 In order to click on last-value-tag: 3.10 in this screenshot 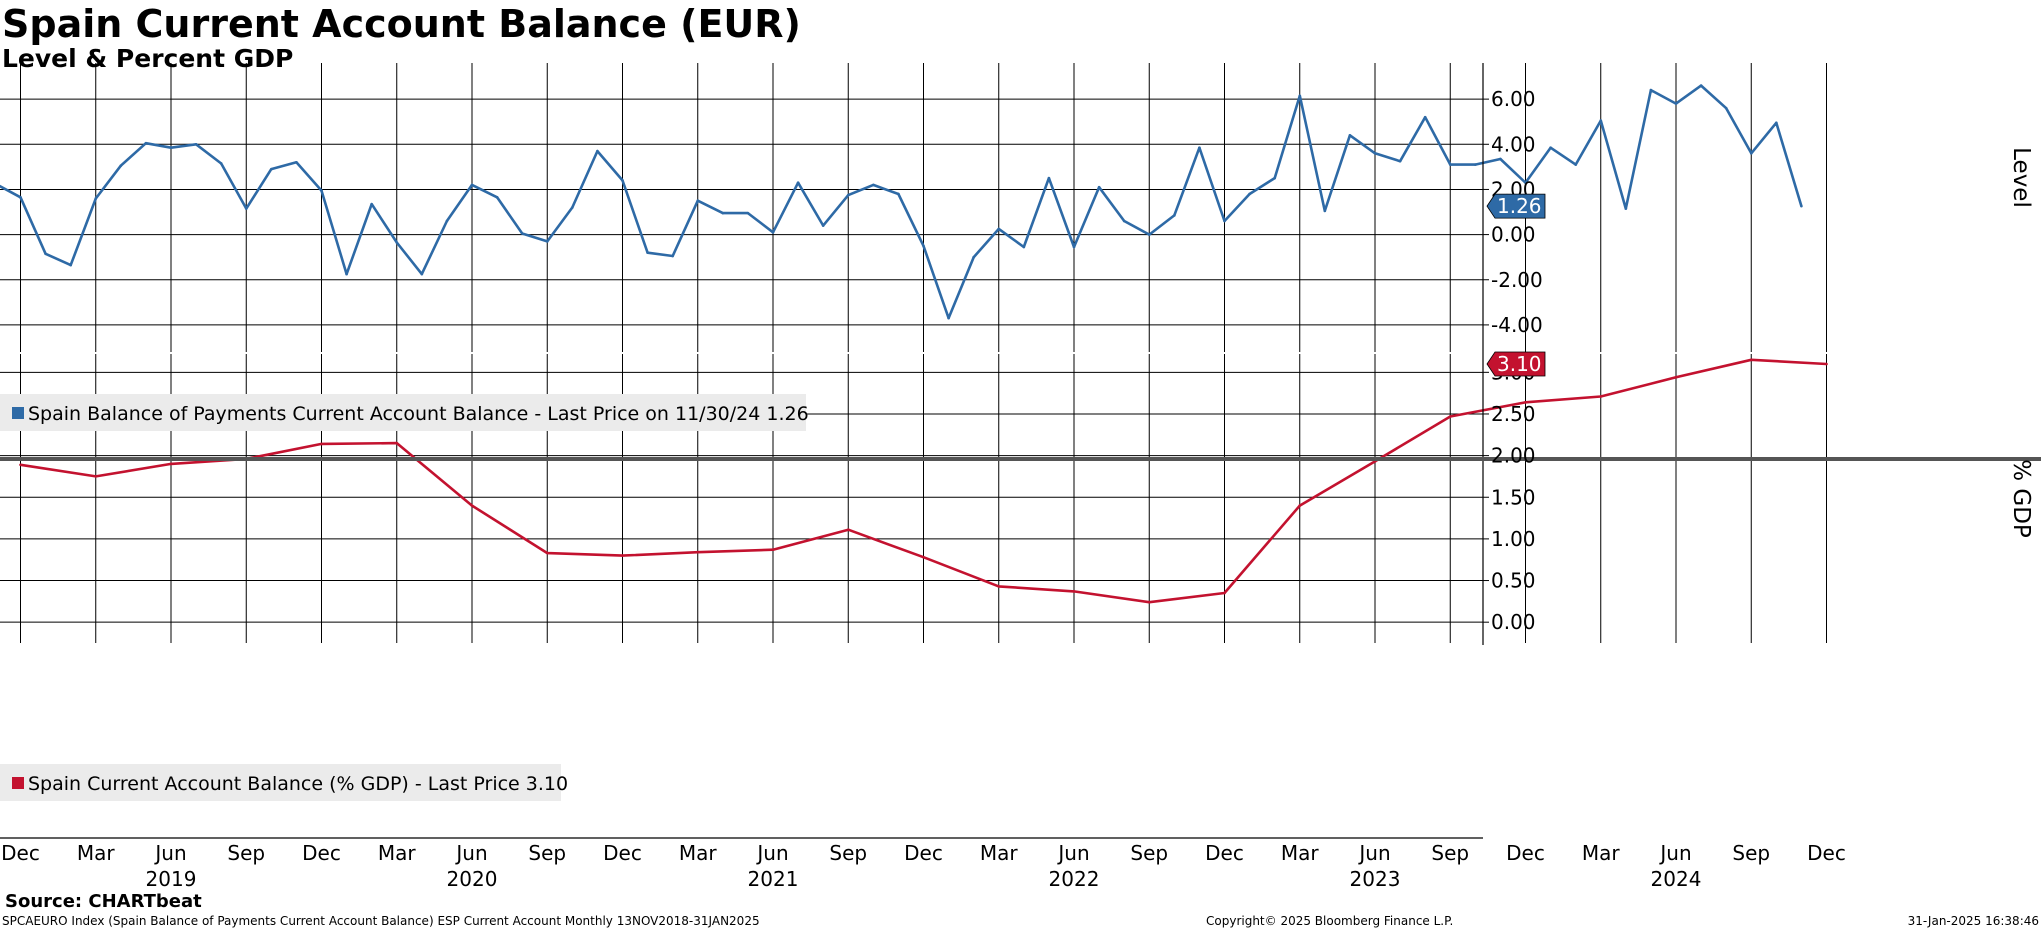, I will do `click(1516, 364)`.